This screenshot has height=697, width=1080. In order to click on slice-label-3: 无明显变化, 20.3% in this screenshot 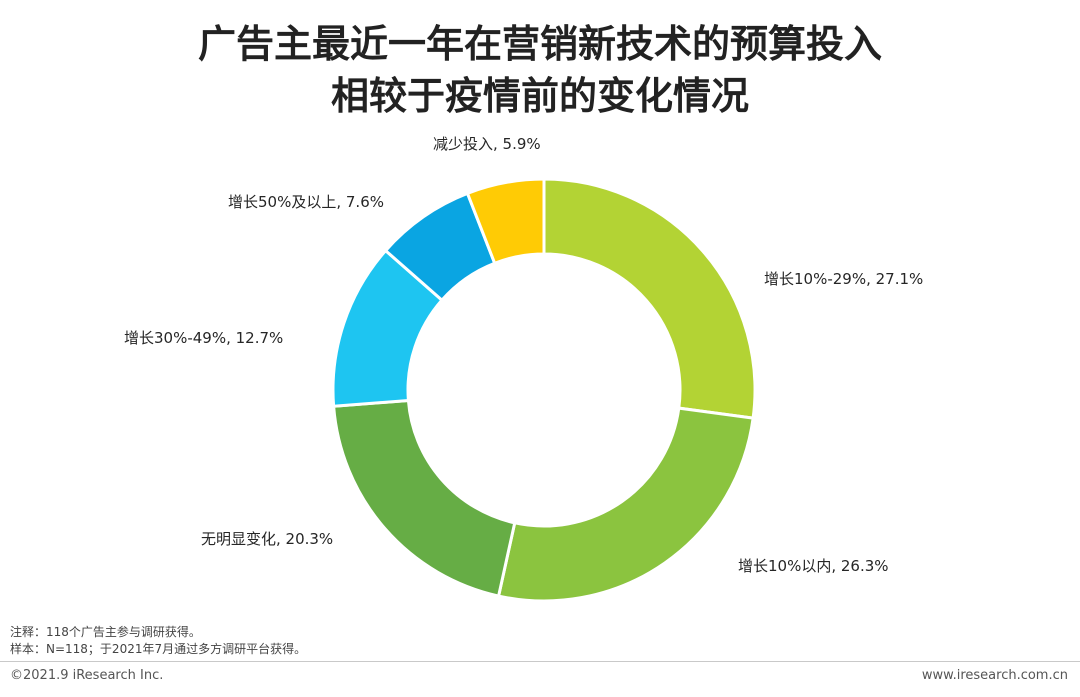, I will do `click(267, 539)`.